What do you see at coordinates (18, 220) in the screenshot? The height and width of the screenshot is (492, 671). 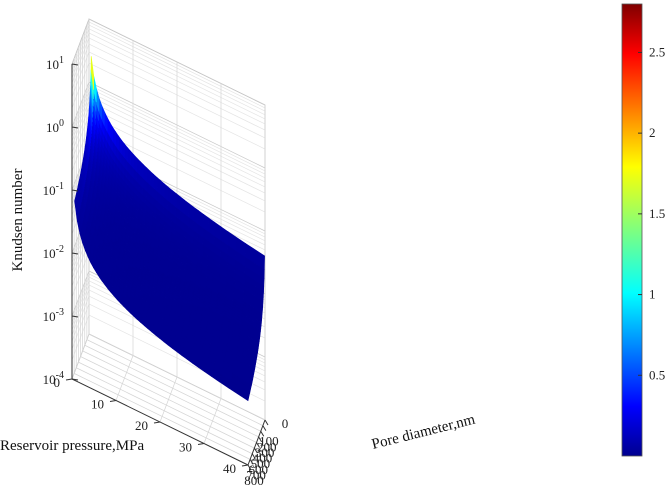 I see `z-axis-label: Knudsen number` at bounding box center [18, 220].